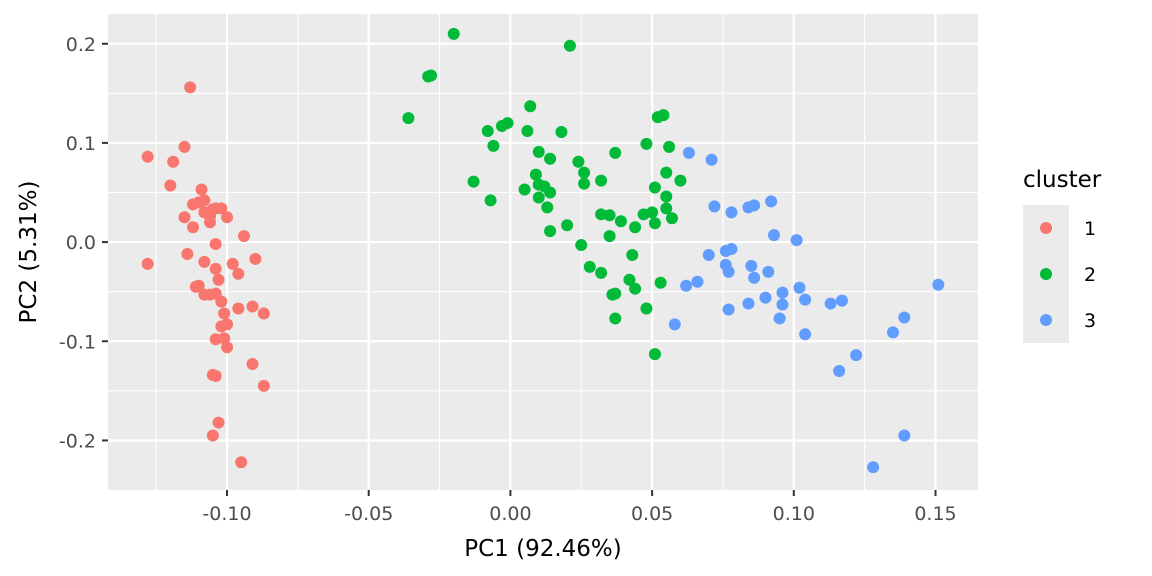 The width and height of the screenshot is (1152, 576). Describe the element at coordinates (81, 144) in the screenshot. I see `y-tick-label: 0.1` at that location.